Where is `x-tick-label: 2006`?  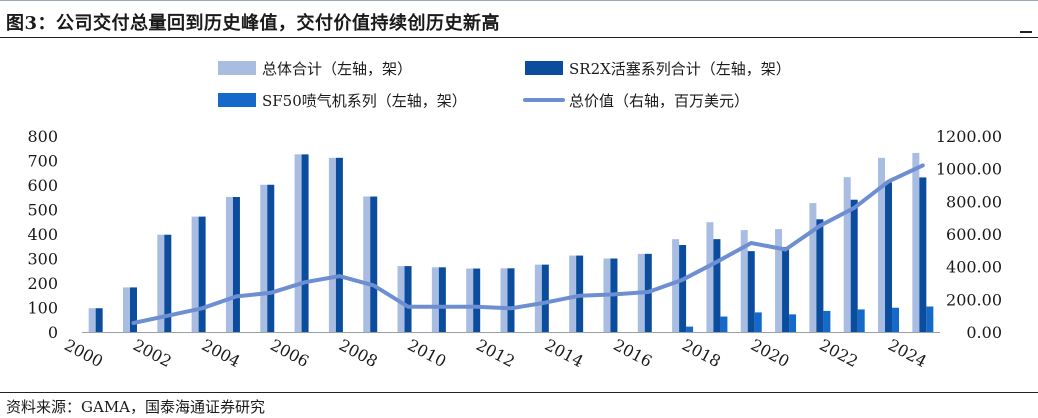
x-tick-label: 2006 is located at coordinates (289, 353).